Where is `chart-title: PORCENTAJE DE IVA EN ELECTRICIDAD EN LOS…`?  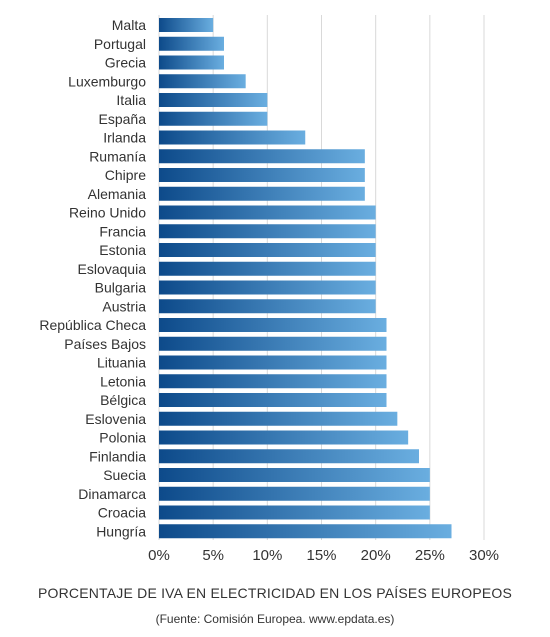 chart-title: PORCENTAJE DE IVA EN ELECTRICIDAD EN LOS… is located at coordinates (275, 593).